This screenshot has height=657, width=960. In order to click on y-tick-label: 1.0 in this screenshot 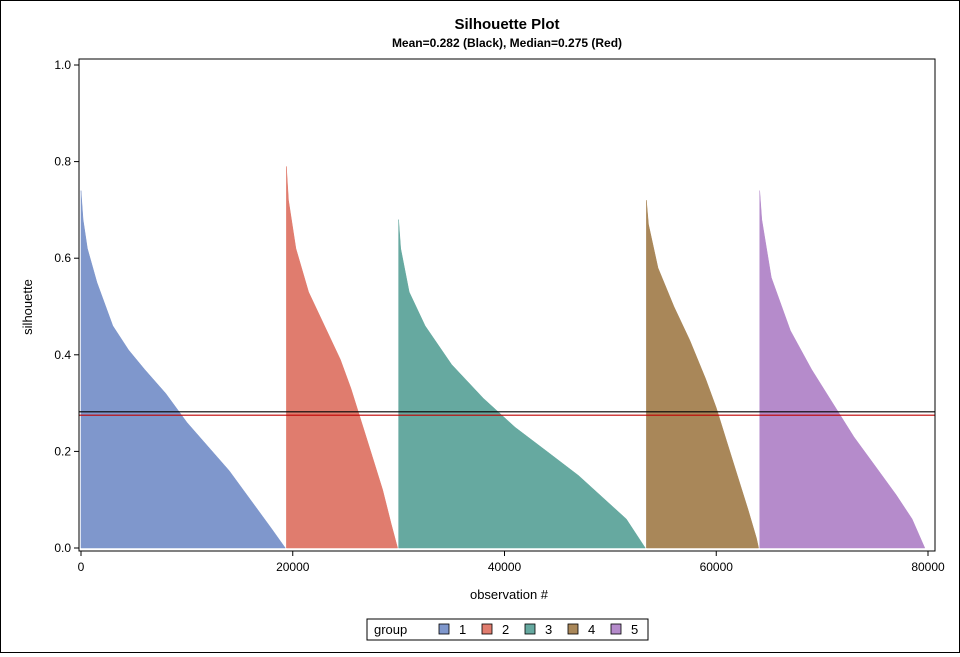, I will do `click(62, 65)`.